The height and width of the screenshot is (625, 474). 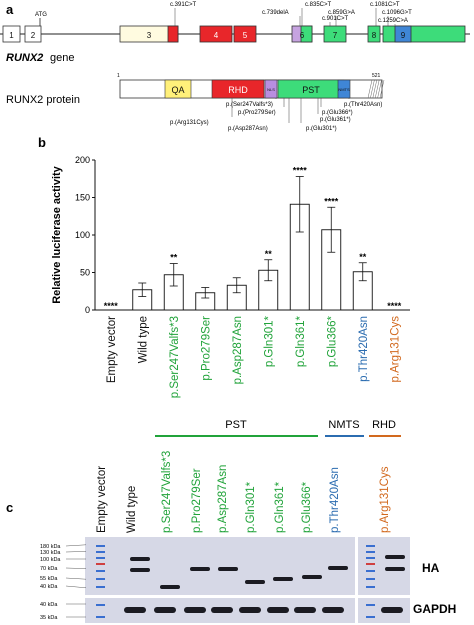 What do you see at coordinates (175, 357) in the screenshot?
I see `x-category-label: p.Ser247Valfs*3` at bounding box center [175, 357].